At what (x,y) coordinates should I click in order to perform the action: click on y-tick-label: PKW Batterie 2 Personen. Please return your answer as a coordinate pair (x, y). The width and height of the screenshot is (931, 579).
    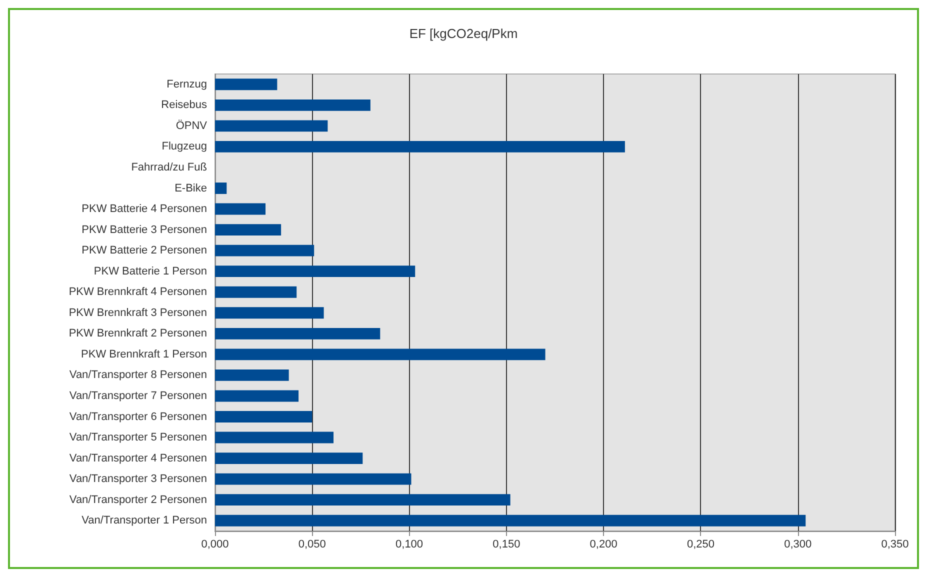
    Looking at the image, I should click on (144, 250).